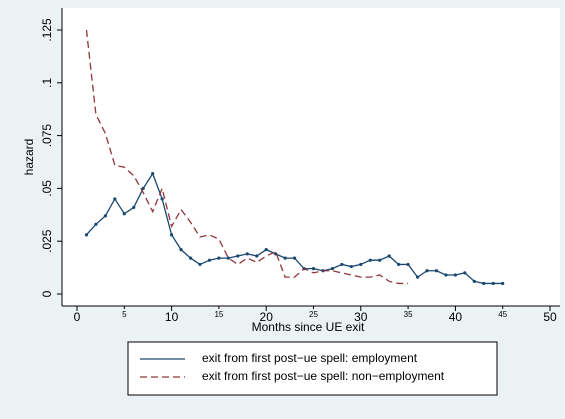  I want to click on x-minor-tick-label: 45, so click(502, 314).